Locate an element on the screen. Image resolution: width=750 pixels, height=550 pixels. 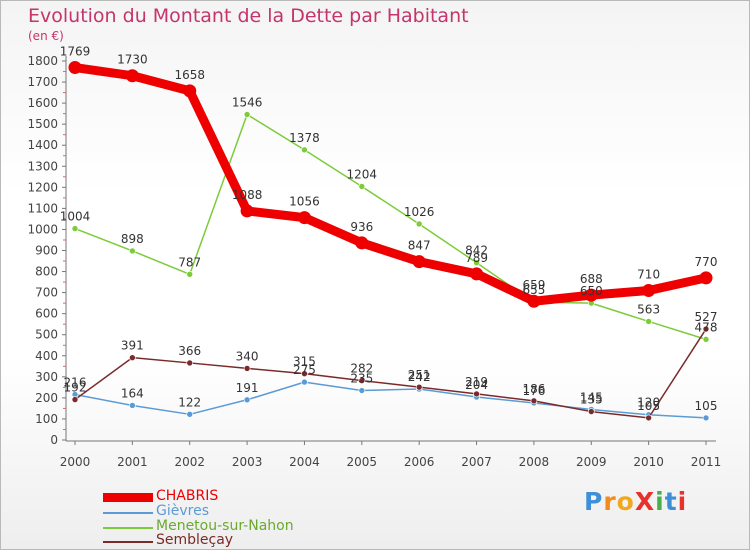
x-tick-label: 2007 is located at coordinates (476, 462).